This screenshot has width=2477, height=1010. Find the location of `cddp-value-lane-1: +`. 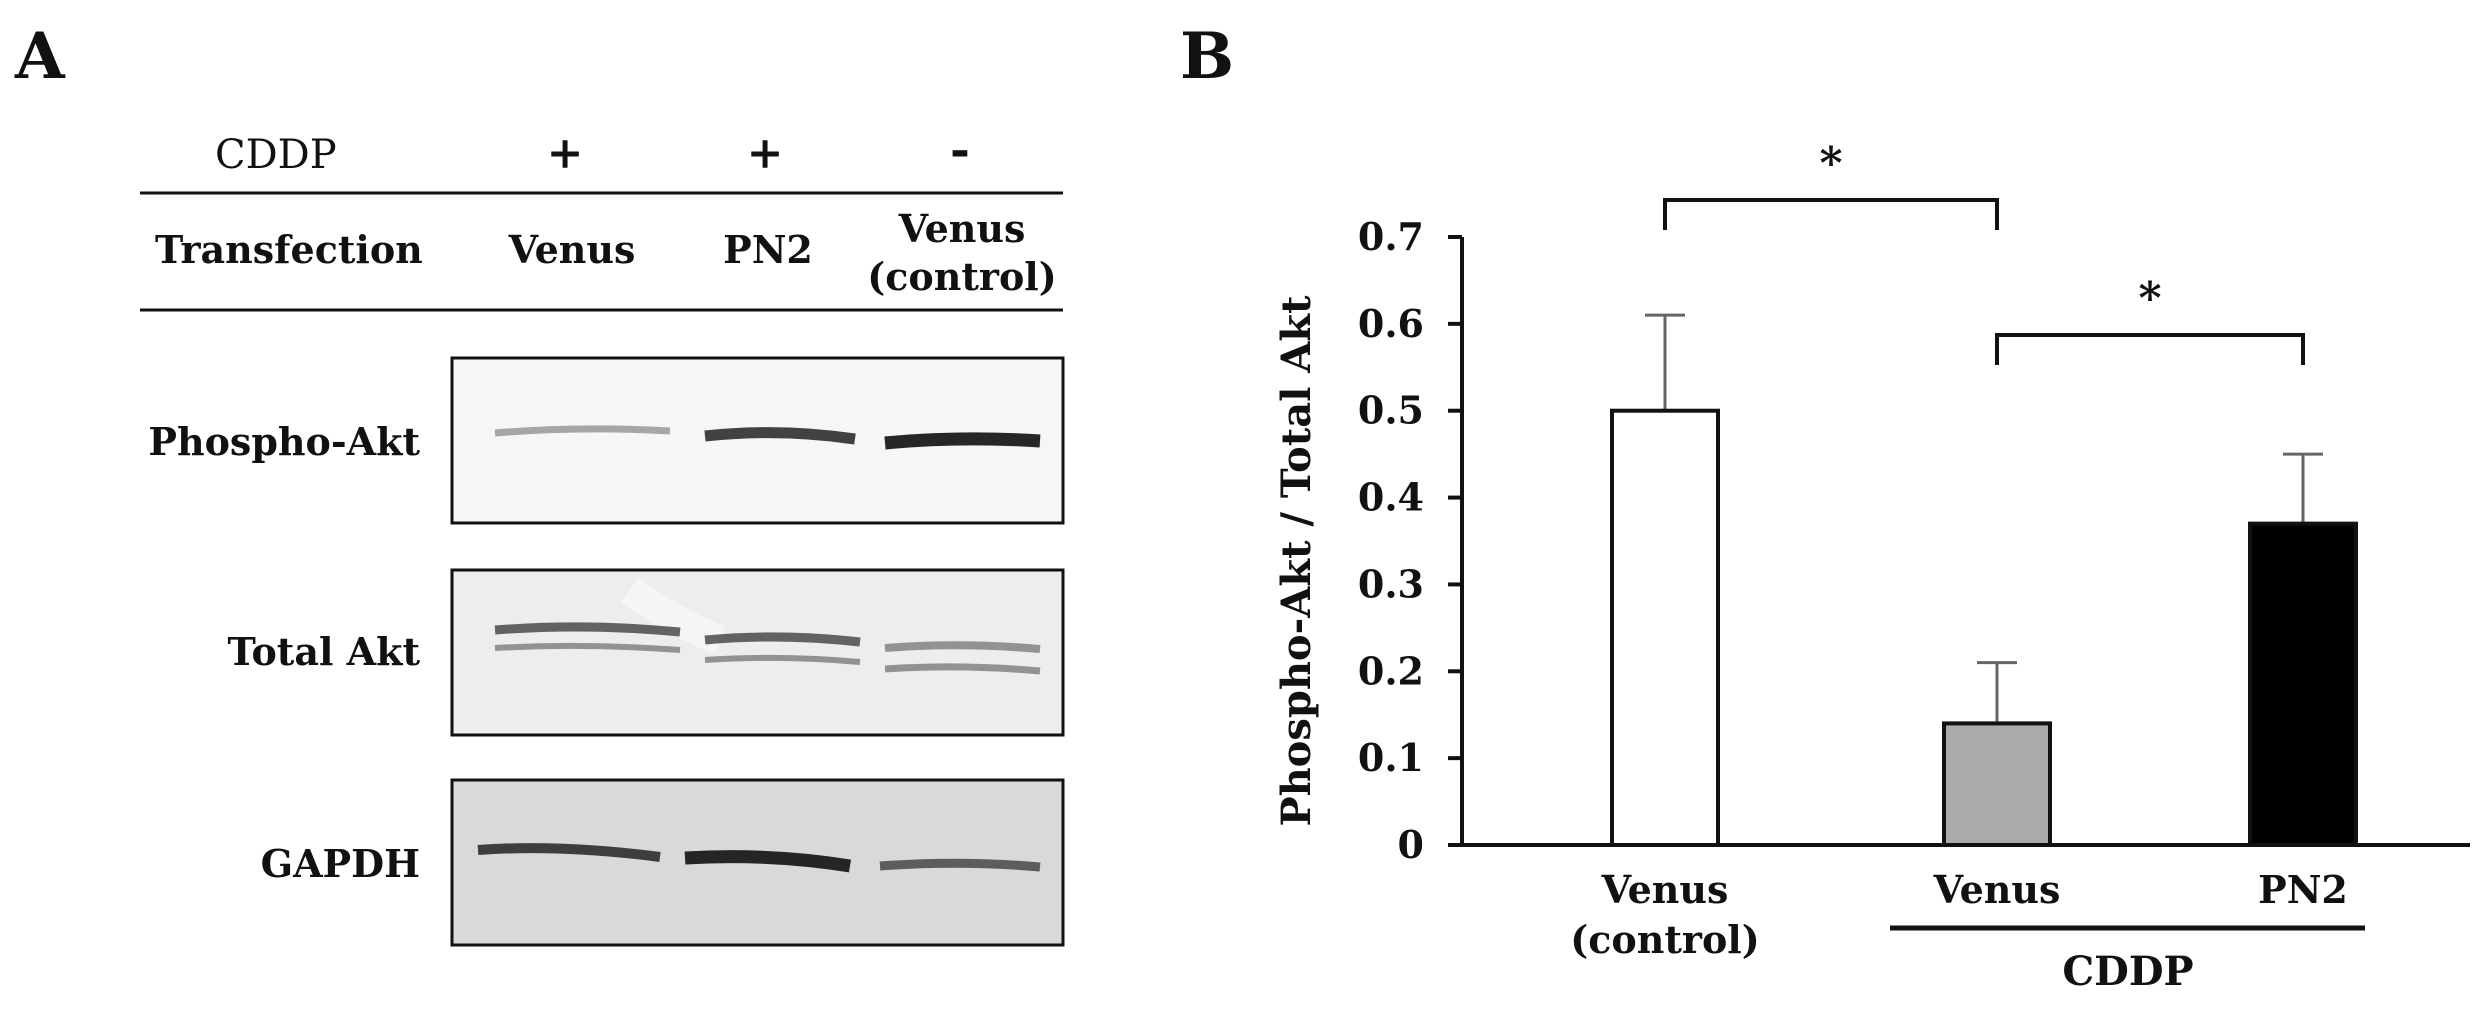

cddp-value-lane-1: + is located at coordinates (565, 153).